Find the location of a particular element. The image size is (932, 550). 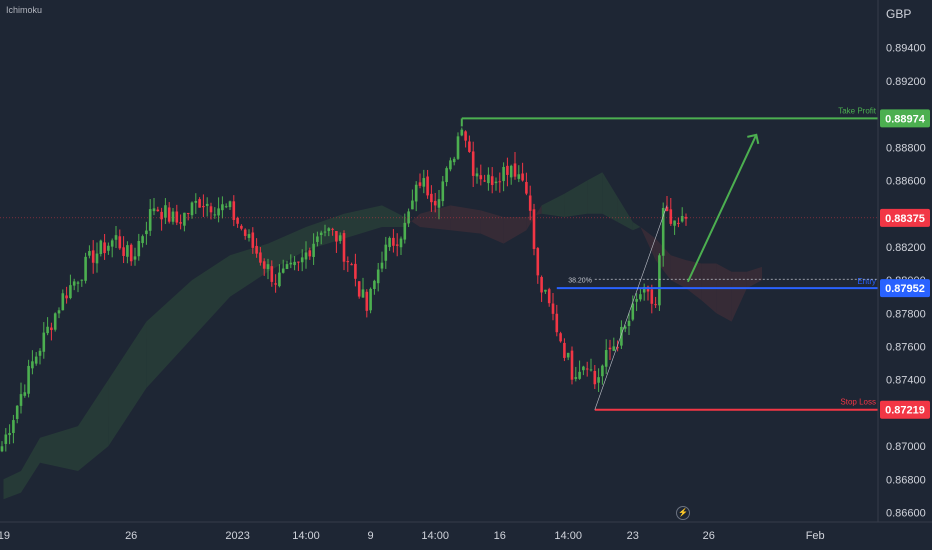

time-axis: 19 26 2023 14:00 9 14:00 16 14:00 23 26 Feb is located at coordinates (466, 531).